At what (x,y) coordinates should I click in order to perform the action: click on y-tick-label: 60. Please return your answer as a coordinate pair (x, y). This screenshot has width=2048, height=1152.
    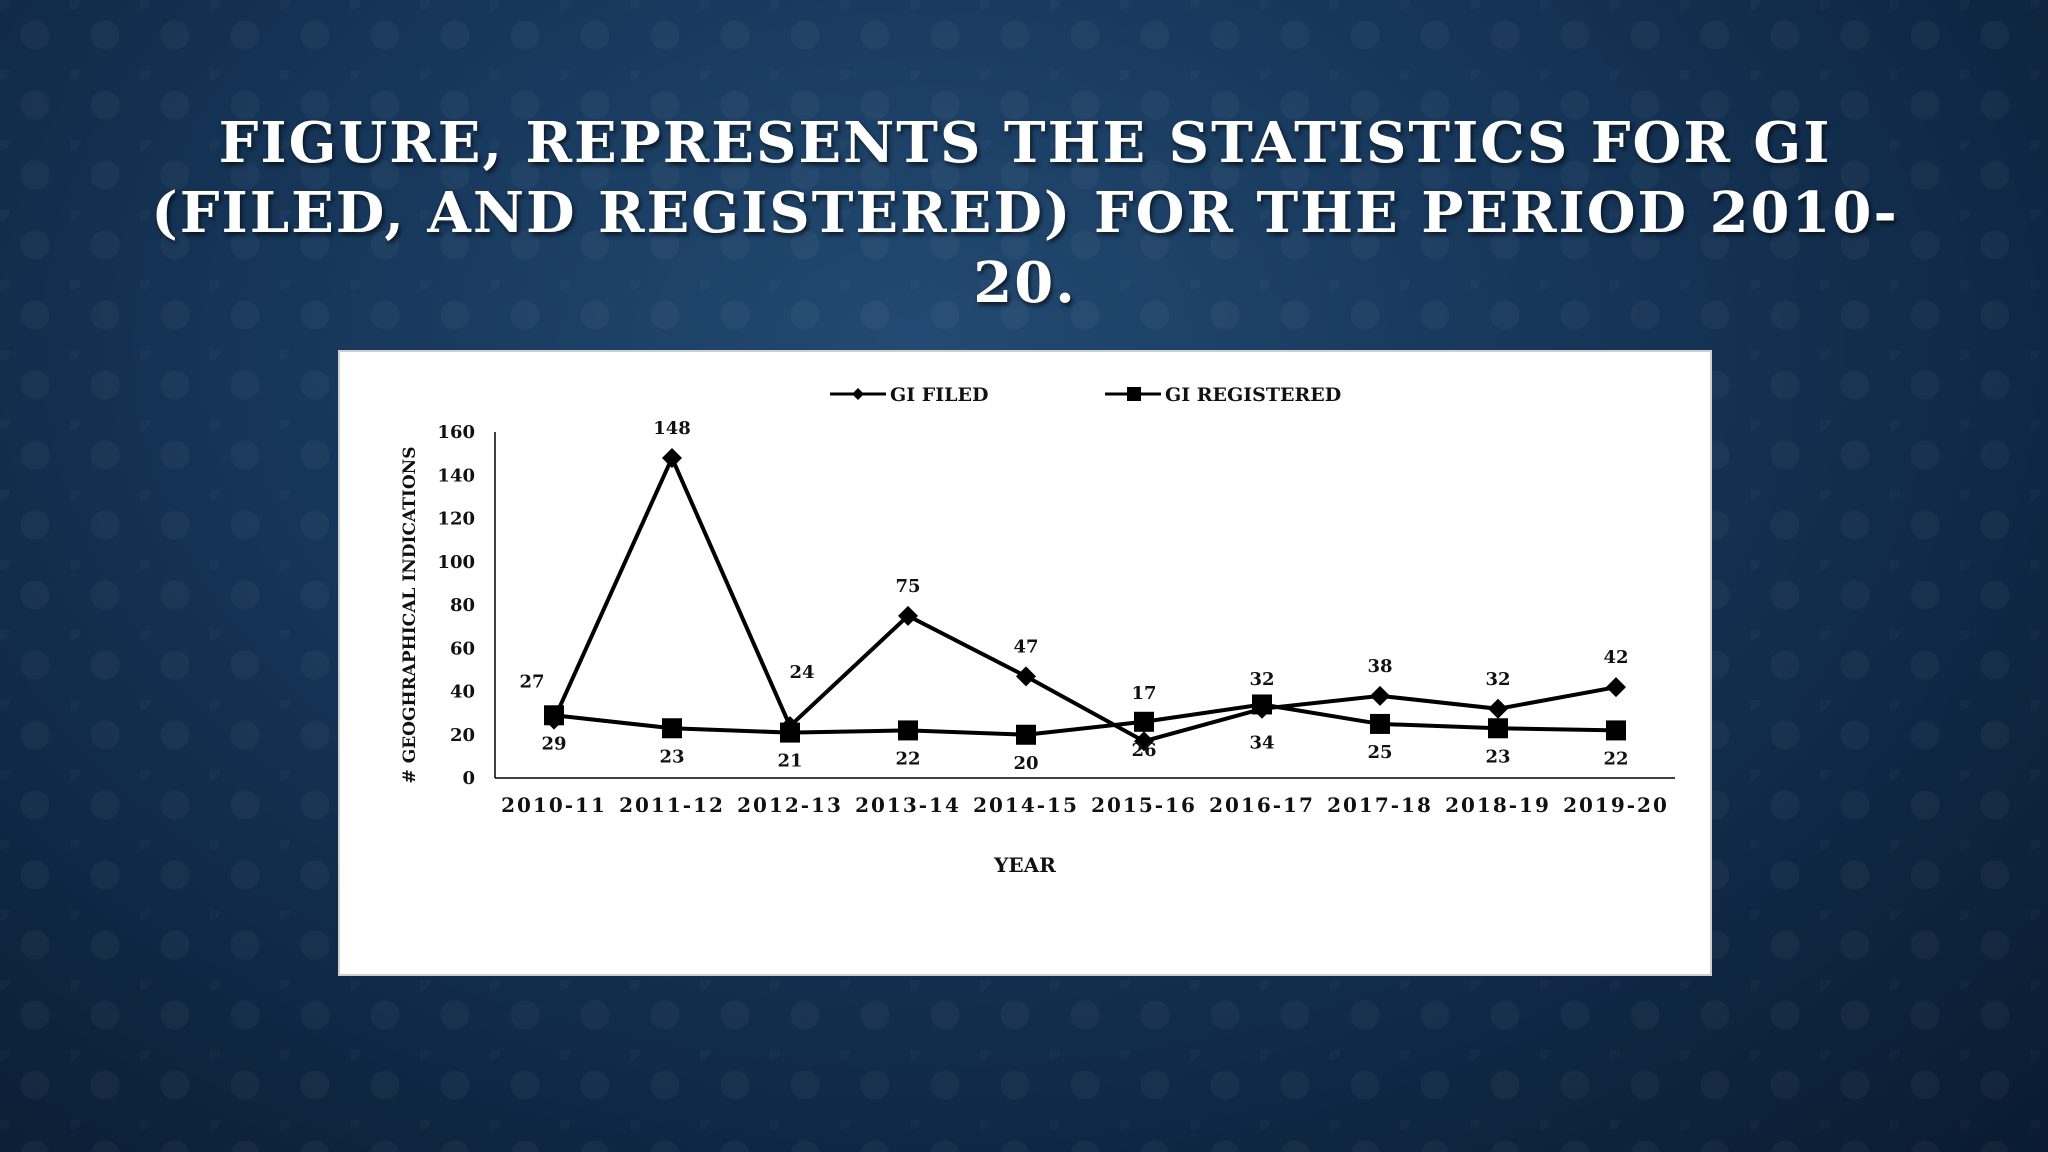
    Looking at the image, I should click on (462, 648).